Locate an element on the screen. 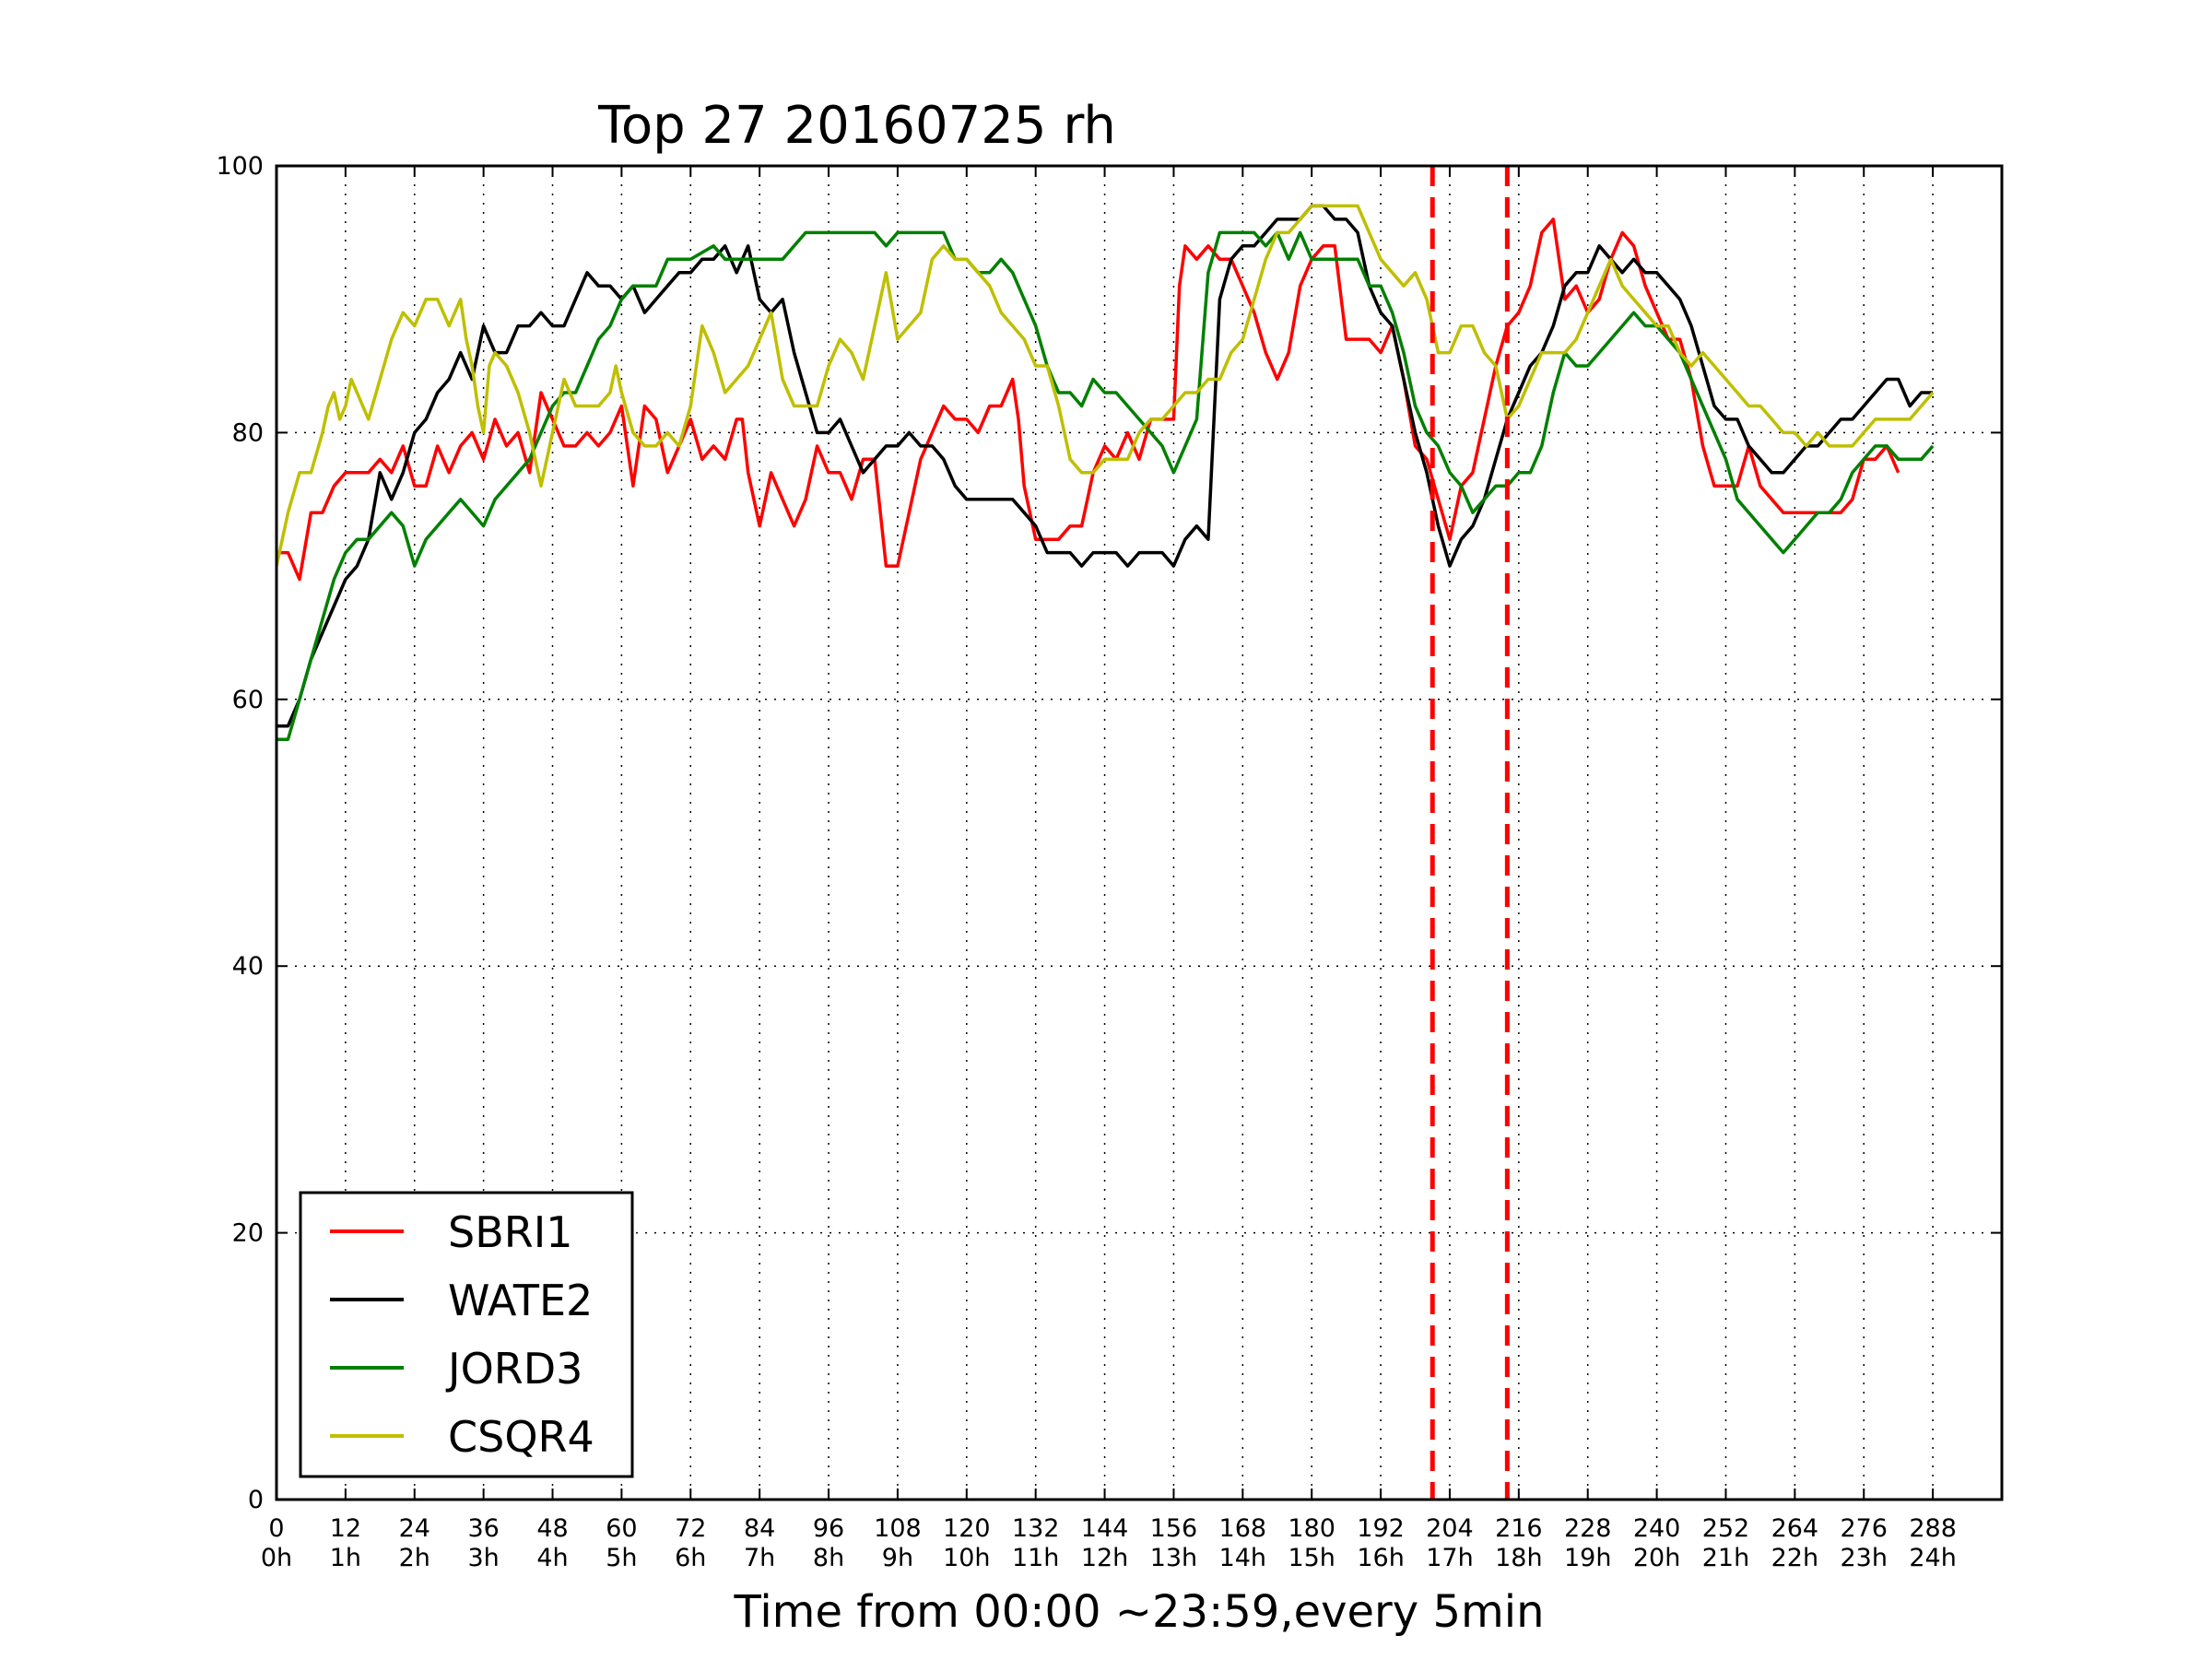  marker-lines is located at coordinates (1470, 833).